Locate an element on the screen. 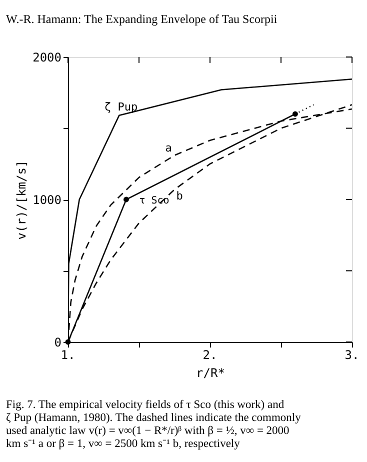 This screenshot has height=462, width=367. y-tick-label: 1000 is located at coordinates (47, 200).